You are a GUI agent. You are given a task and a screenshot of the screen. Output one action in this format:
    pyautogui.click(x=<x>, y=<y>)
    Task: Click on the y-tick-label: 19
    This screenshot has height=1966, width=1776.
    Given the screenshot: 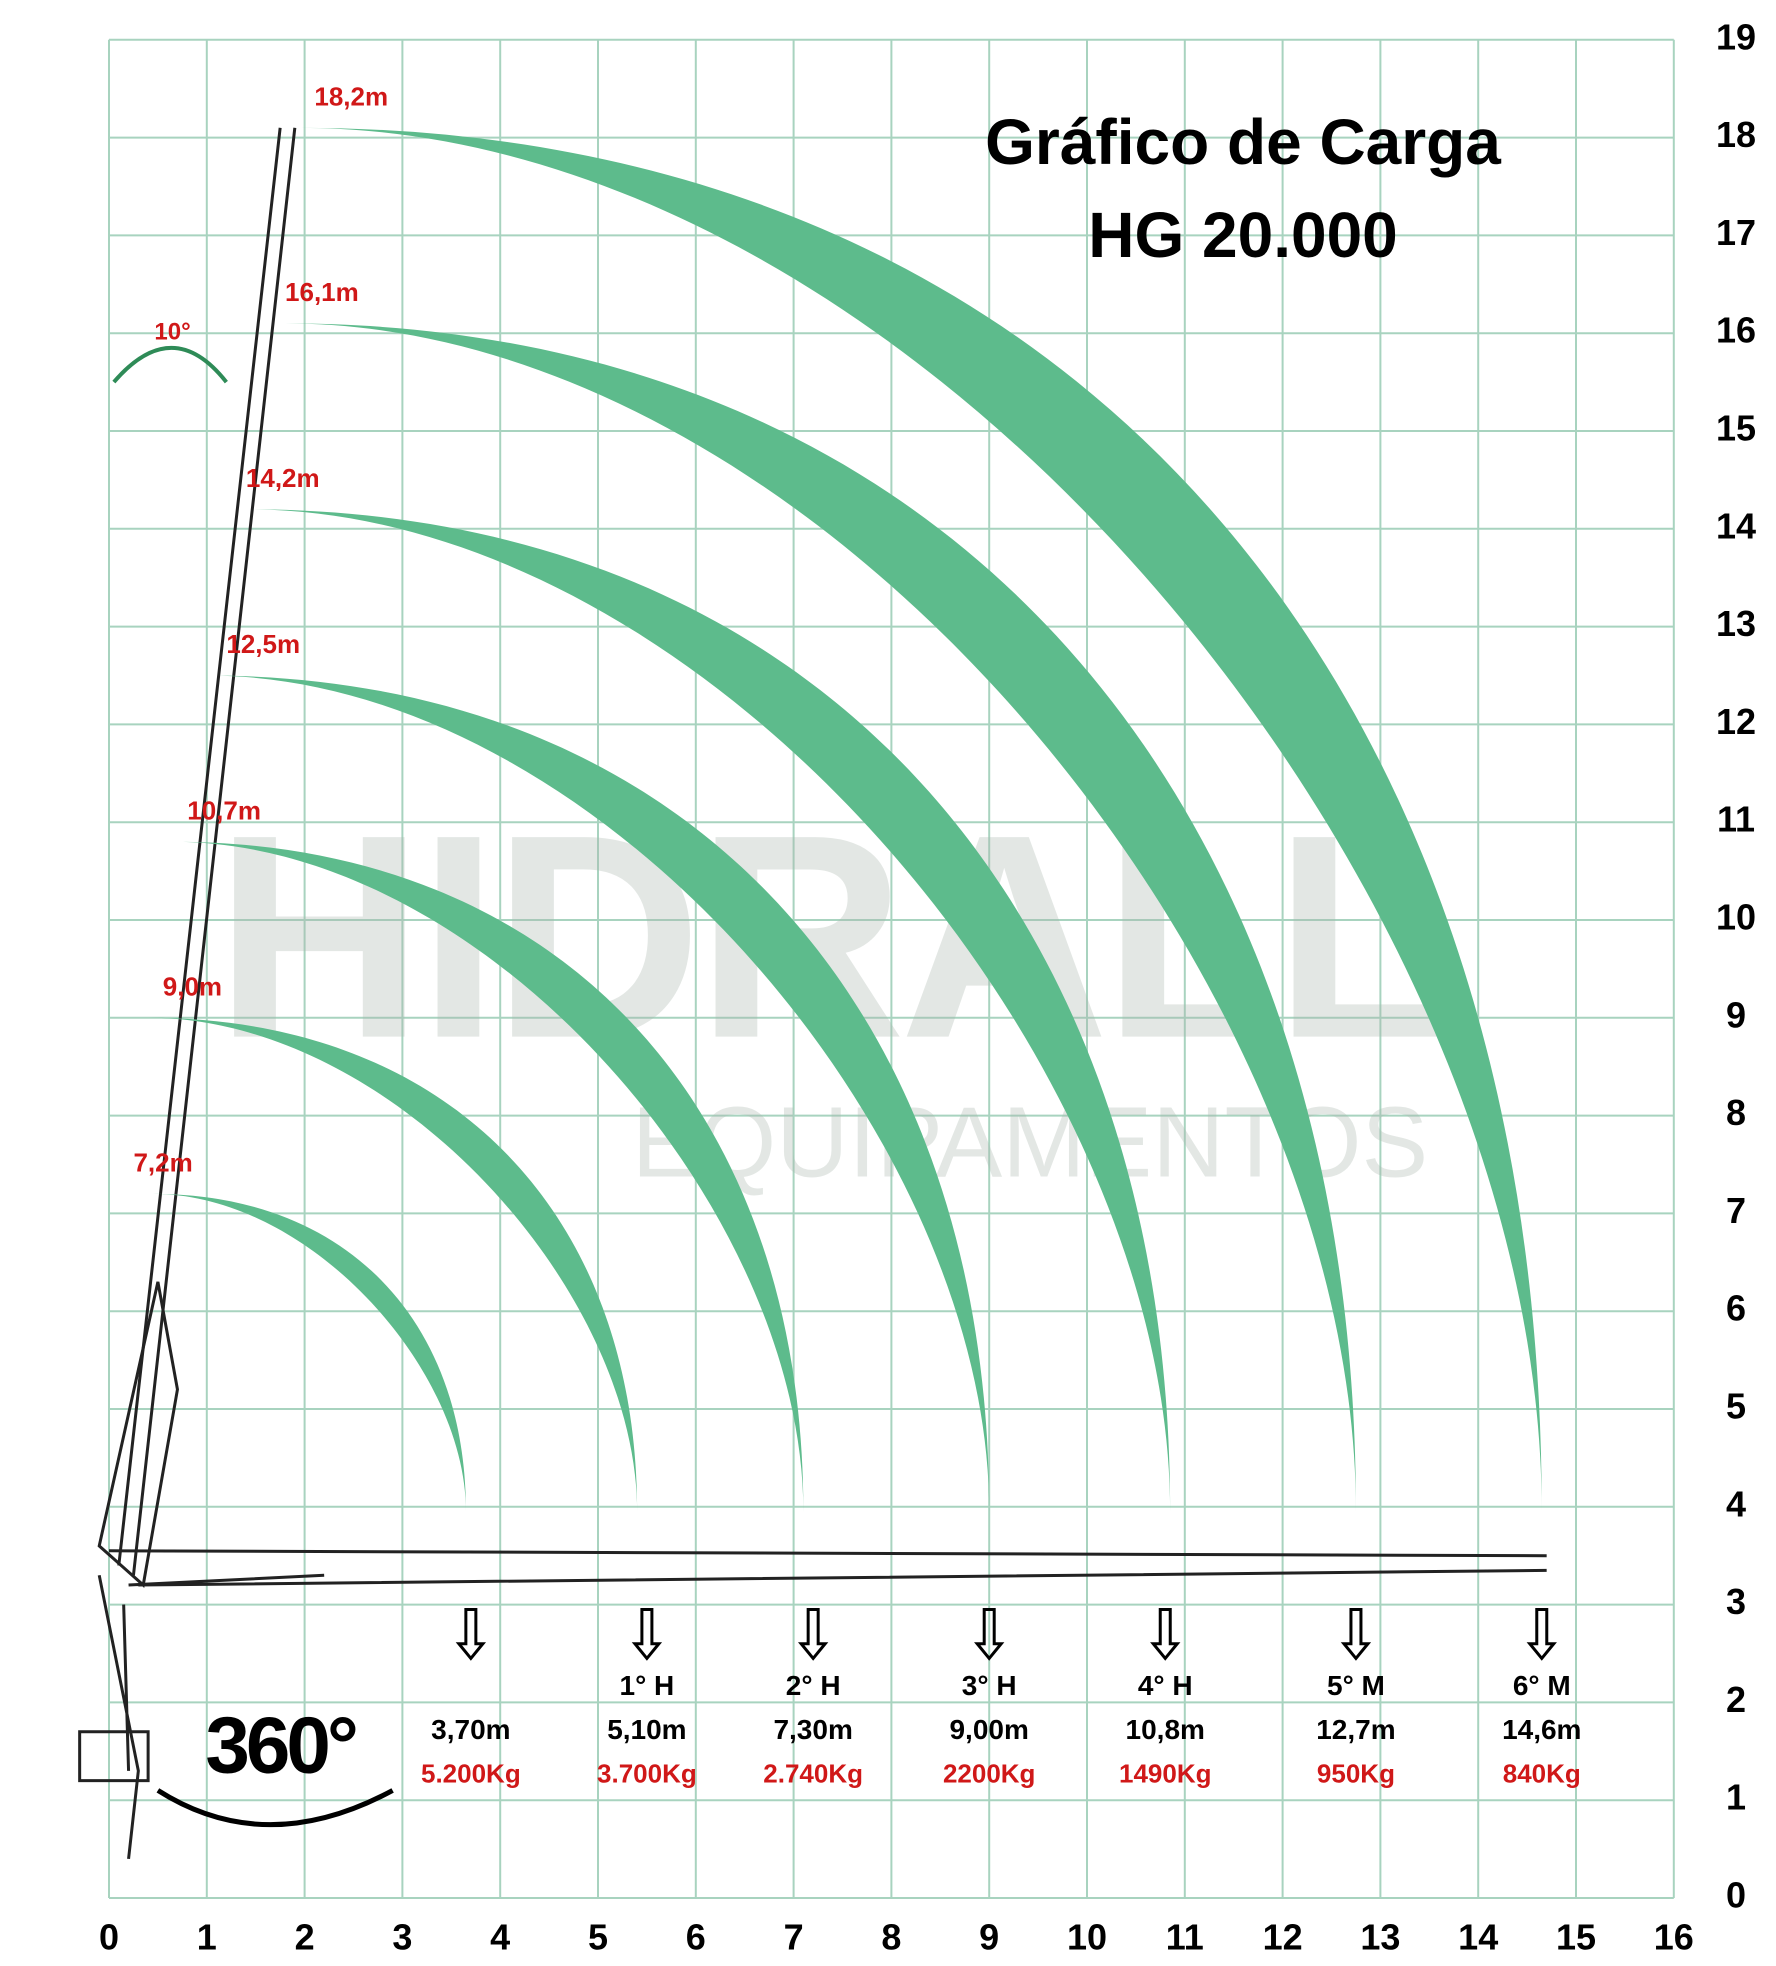 What is the action you would take?
    pyautogui.click(x=1736, y=36)
    